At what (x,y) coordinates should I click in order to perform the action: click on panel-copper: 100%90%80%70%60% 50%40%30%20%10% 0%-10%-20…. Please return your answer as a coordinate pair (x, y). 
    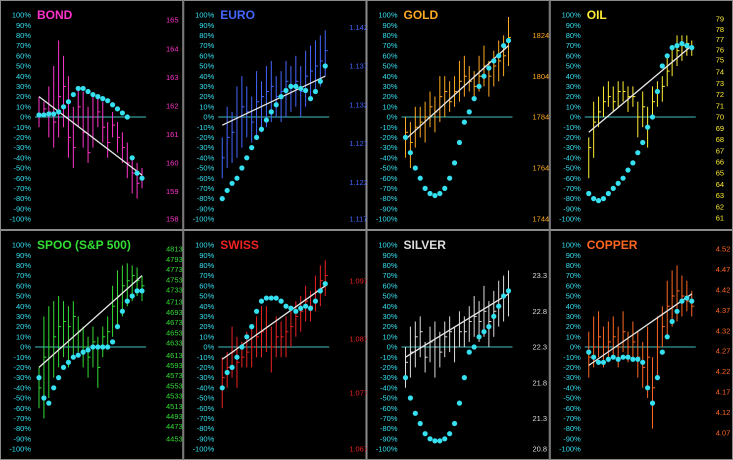
    Looking at the image, I should click on (641, 345).